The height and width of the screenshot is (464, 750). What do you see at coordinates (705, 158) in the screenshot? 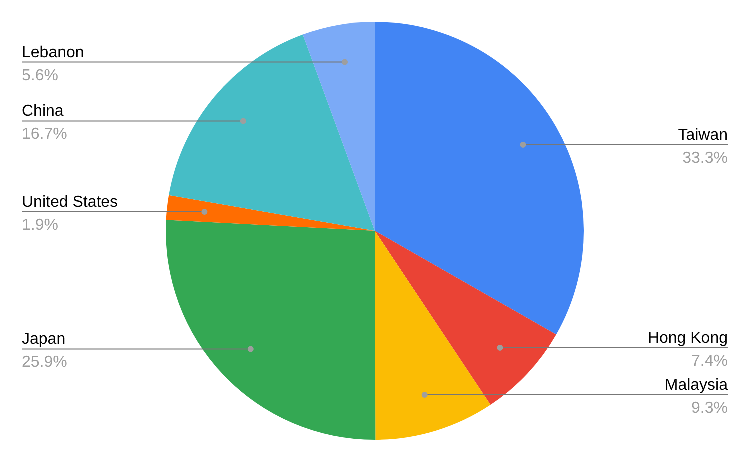
I see `data-label: 33.3%` at bounding box center [705, 158].